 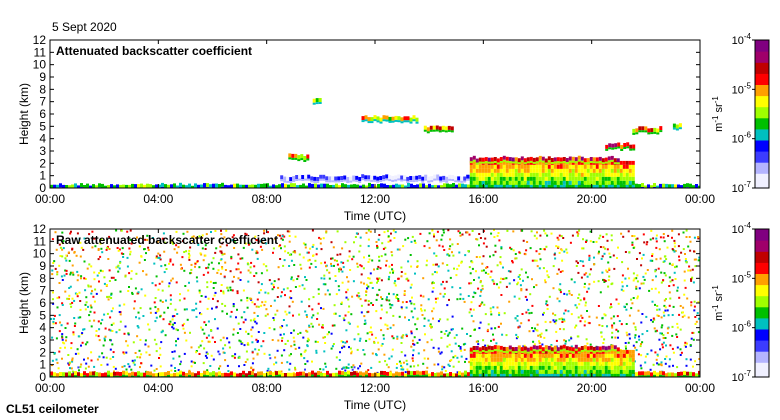 What do you see at coordinates (42, 89) in the screenshot?
I see `y-tick-label: 8` at bounding box center [42, 89].